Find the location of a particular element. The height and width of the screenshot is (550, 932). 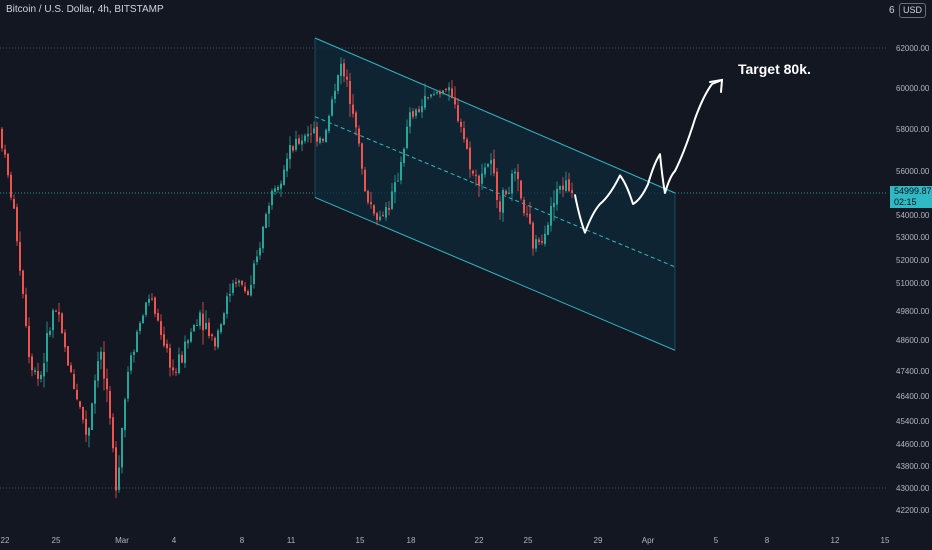

symbol-title: Bitcoin / U.S. Dollar, 4h, BITSTAMP is located at coordinates (85, 9).